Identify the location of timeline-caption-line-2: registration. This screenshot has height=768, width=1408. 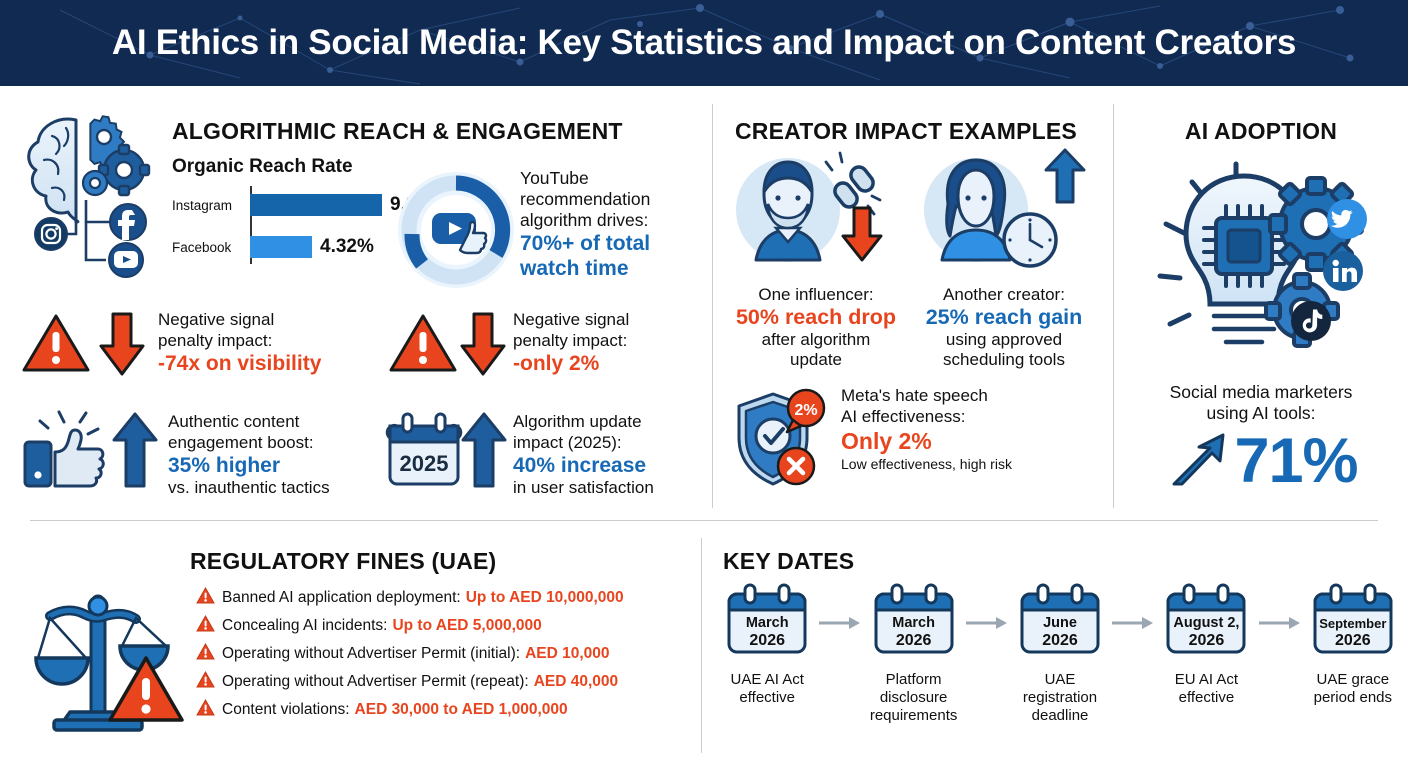
(1060, 697).